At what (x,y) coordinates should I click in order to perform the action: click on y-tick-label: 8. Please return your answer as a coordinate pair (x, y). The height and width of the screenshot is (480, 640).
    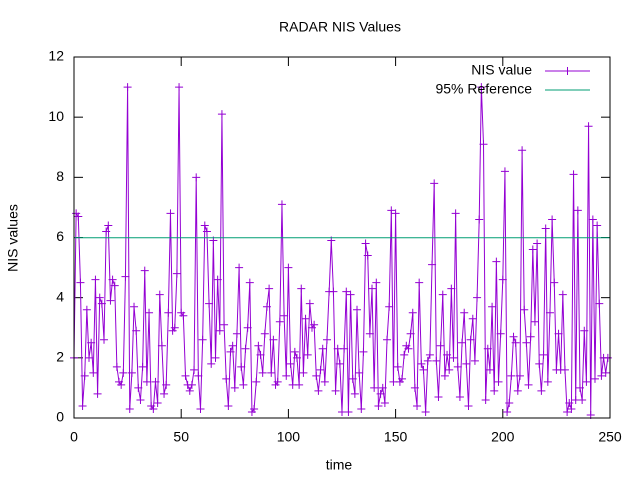
    Looking at the image, I should click on (60, 176).